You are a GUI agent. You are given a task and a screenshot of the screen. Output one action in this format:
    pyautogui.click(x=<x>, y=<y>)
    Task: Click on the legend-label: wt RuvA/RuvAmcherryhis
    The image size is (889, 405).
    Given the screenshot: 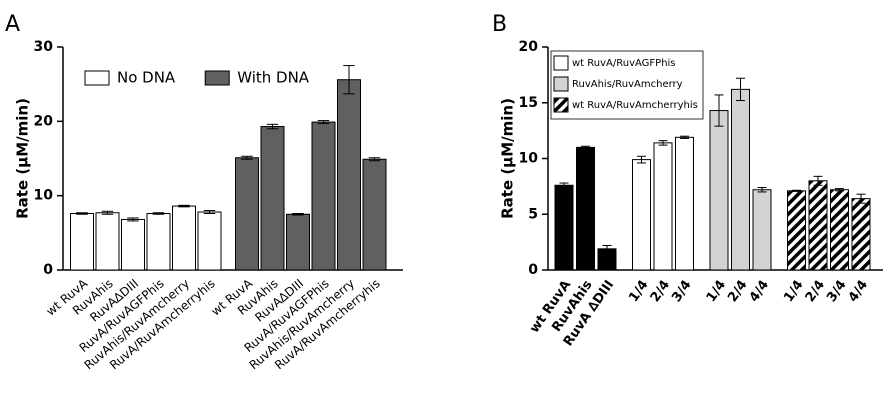 What is the action you would take?
    pyautogui.click(x=635, y=105)
    